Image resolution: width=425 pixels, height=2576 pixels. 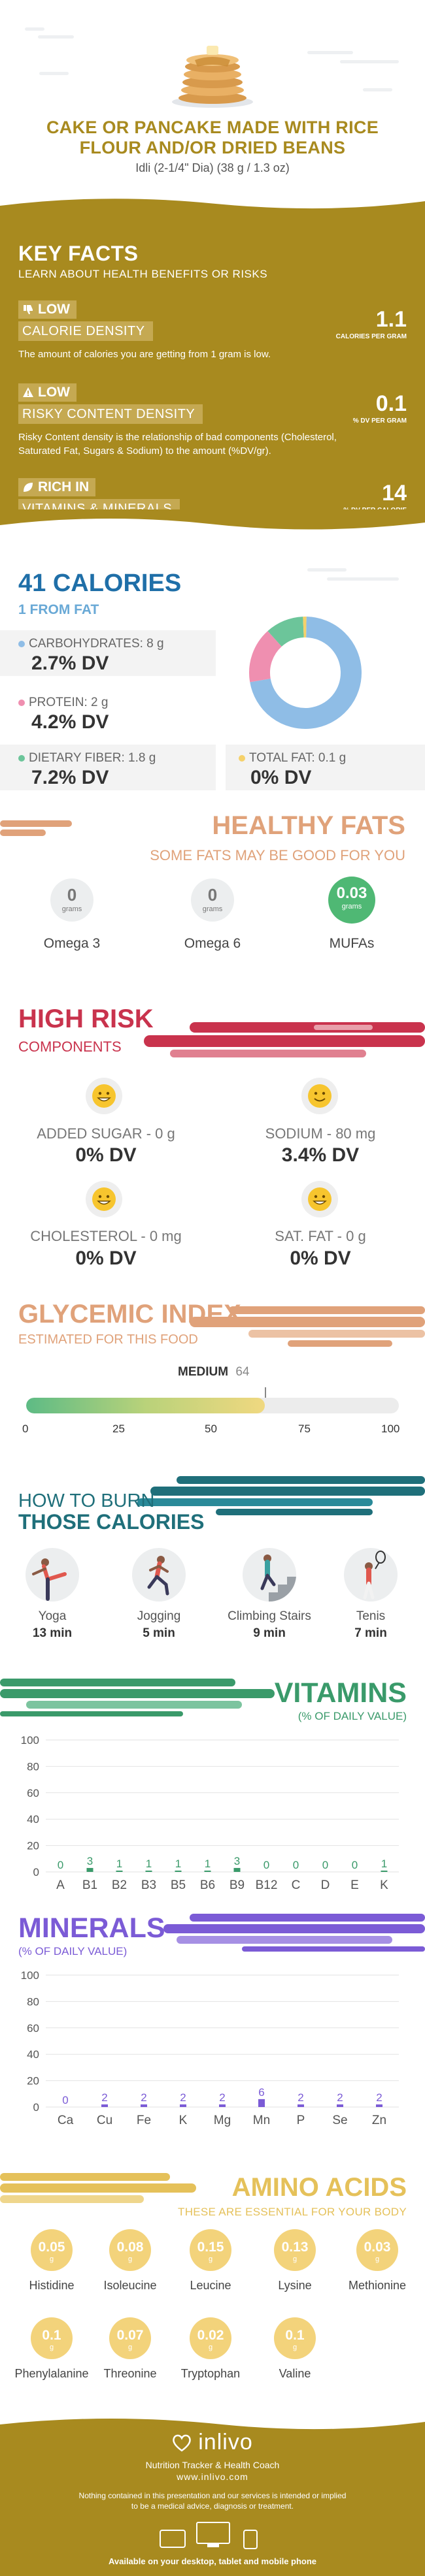 I want to click on glycemic-value: 64, so click(x=242, y=1372).